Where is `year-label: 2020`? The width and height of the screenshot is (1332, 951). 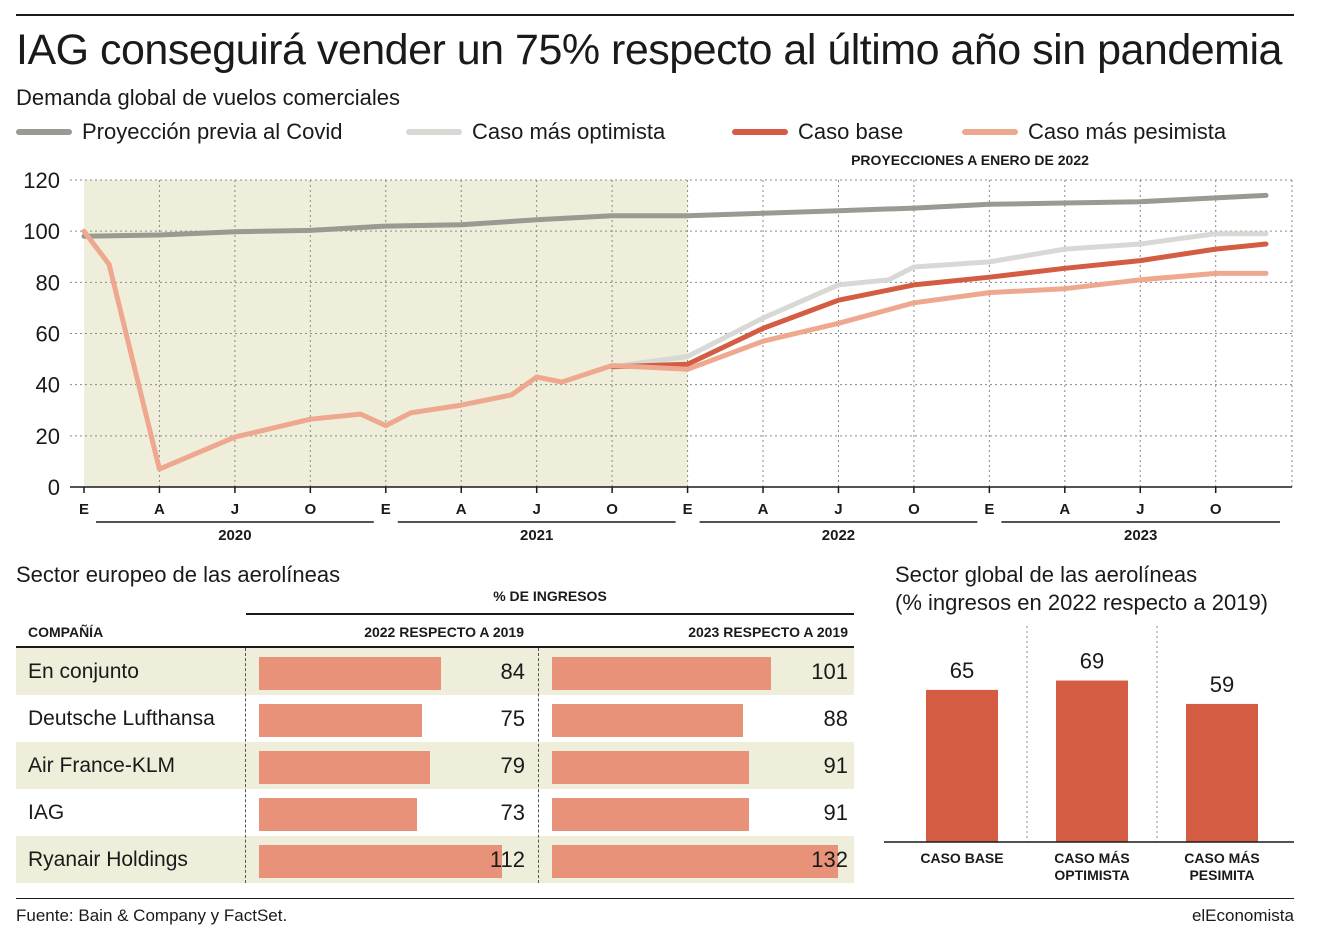 year-label: 2020 is located at coordinates (234, 535).